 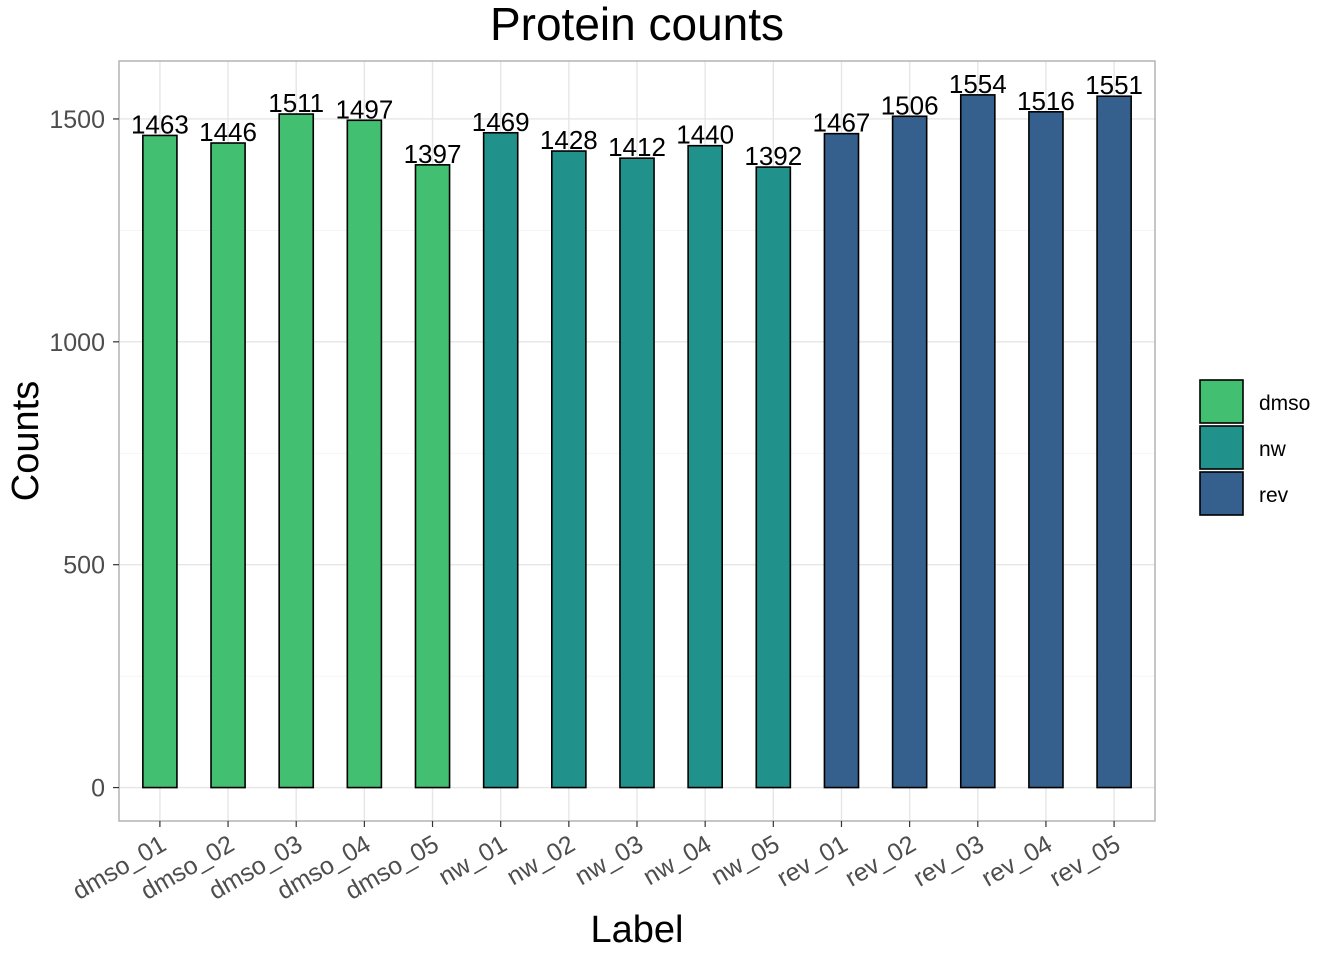 What do you see at coordinates (1085, 861) in the screenshot?
I see `x-tick-label: rev_05` at bounding box center [1085, 861].